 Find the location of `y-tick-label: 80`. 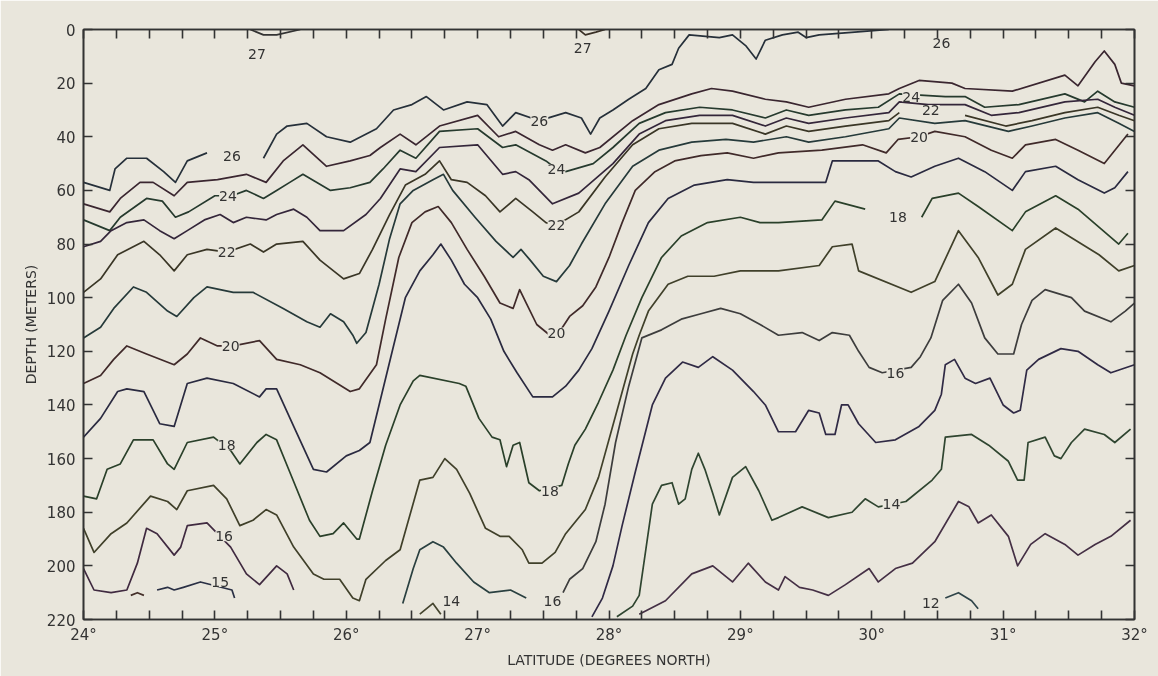

y-tick-label: 80 is located at coordinates (66, 245).